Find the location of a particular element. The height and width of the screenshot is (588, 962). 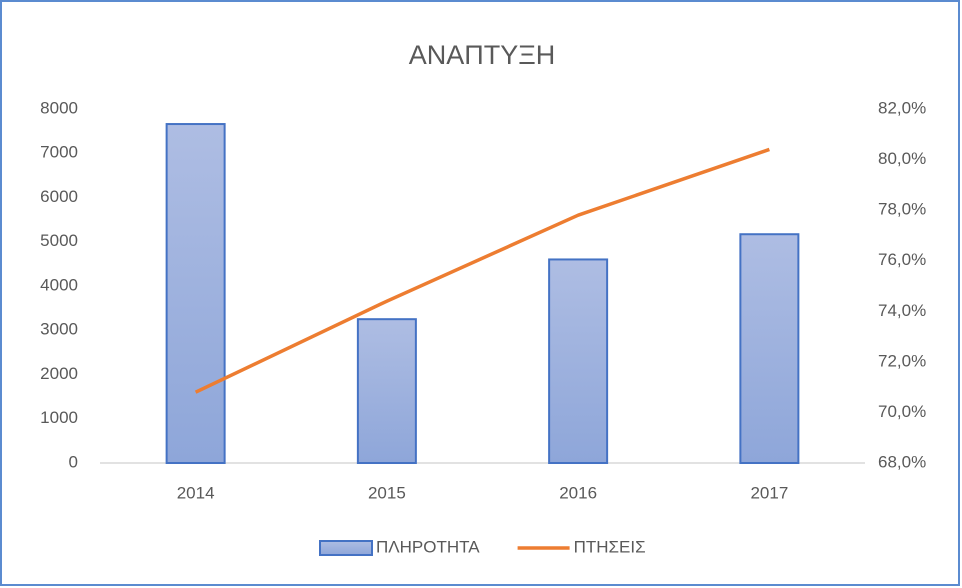

legend-label: ΠΤΗΣΕΙΣ is located at coordinates (610, 546).